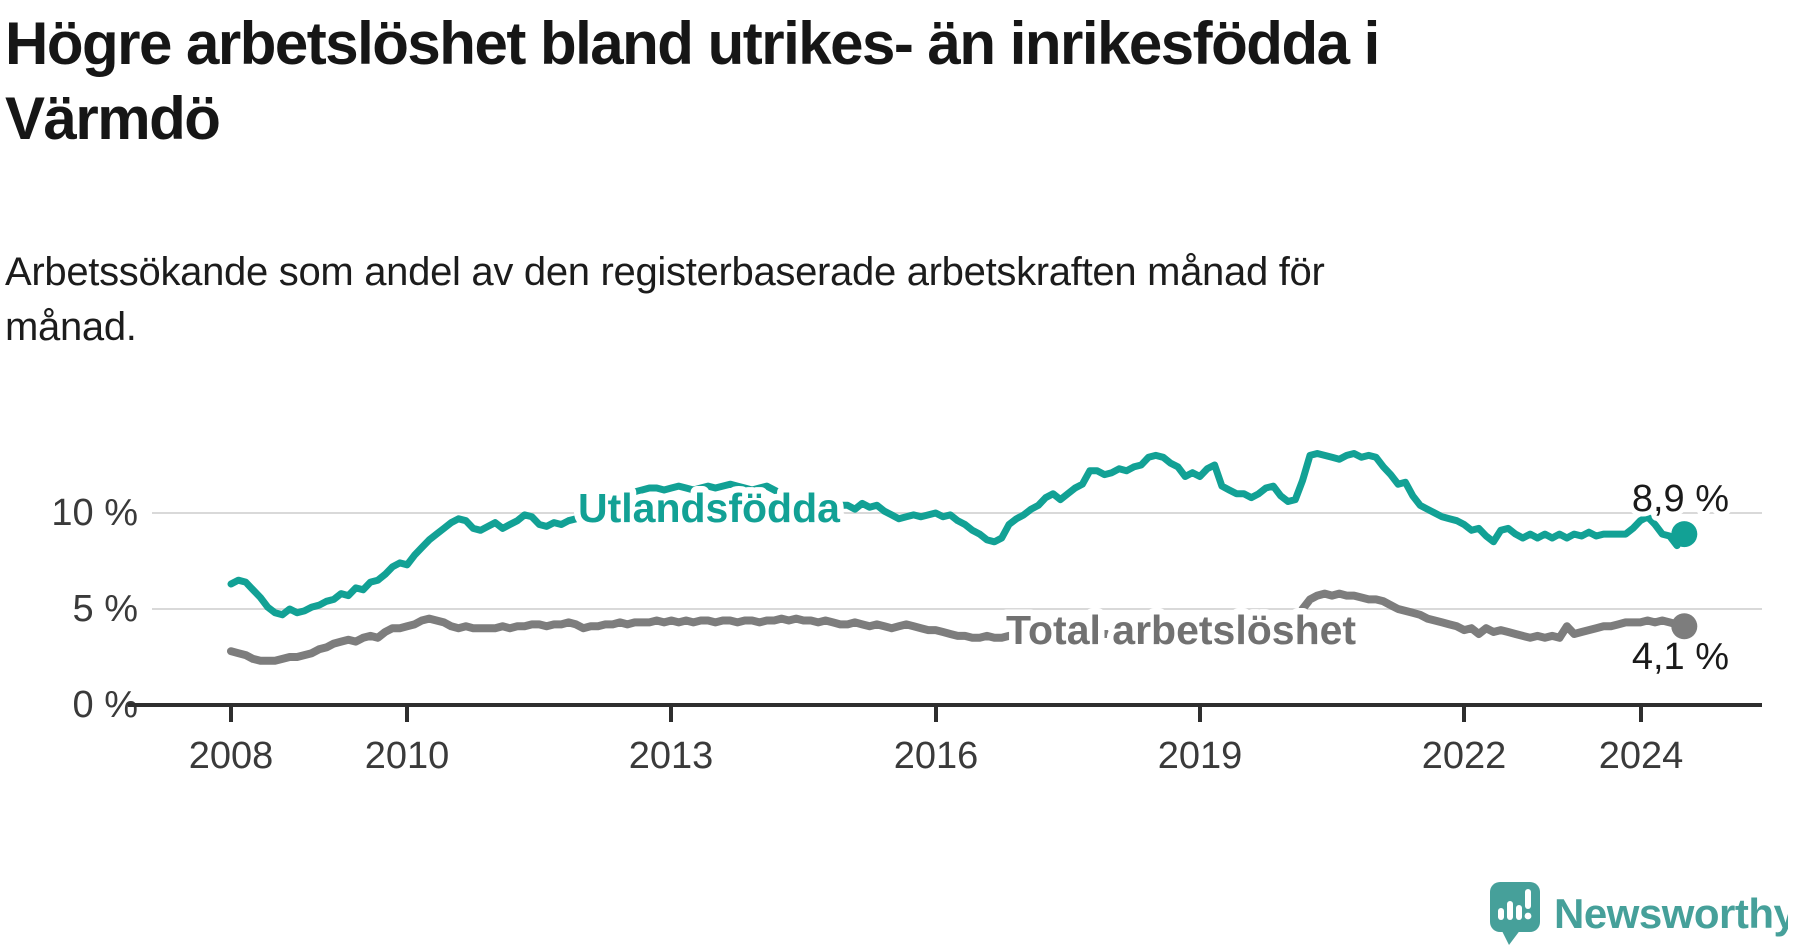 The image size is (1800, 948). I want to click on y-axis: 0 % 5 % 10 %, so click(94, 609).